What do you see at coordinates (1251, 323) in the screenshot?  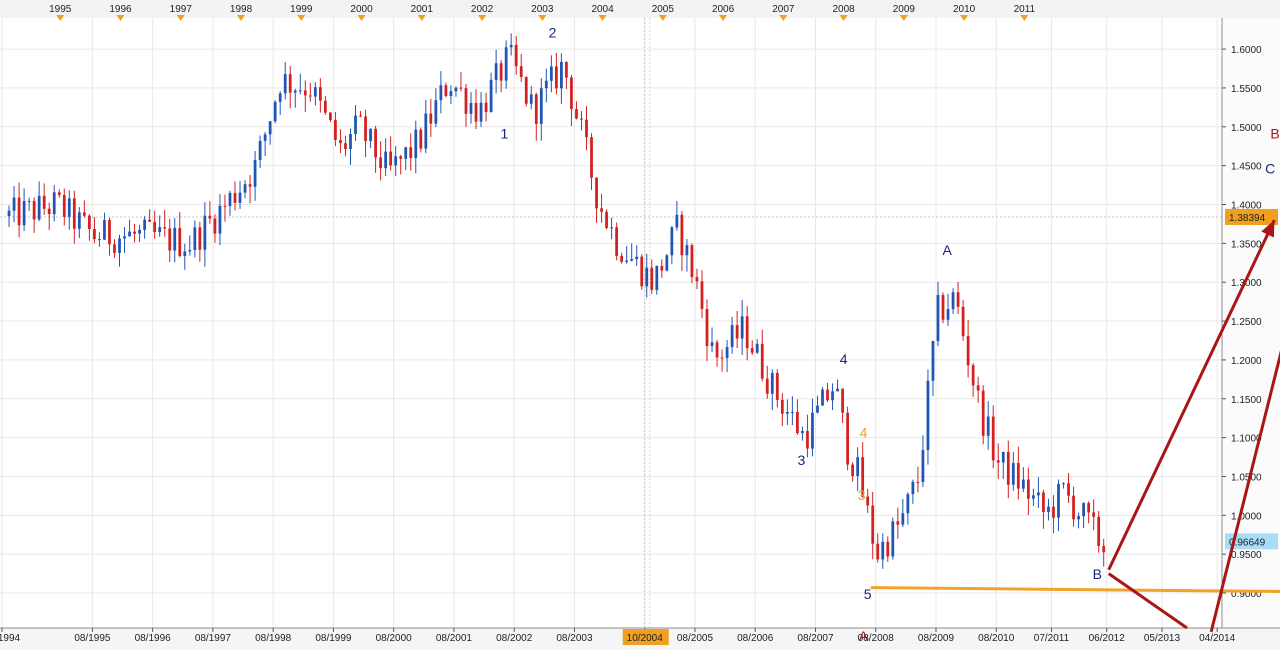 I see `price-axis-bar` at bounding box center [1251, 323].